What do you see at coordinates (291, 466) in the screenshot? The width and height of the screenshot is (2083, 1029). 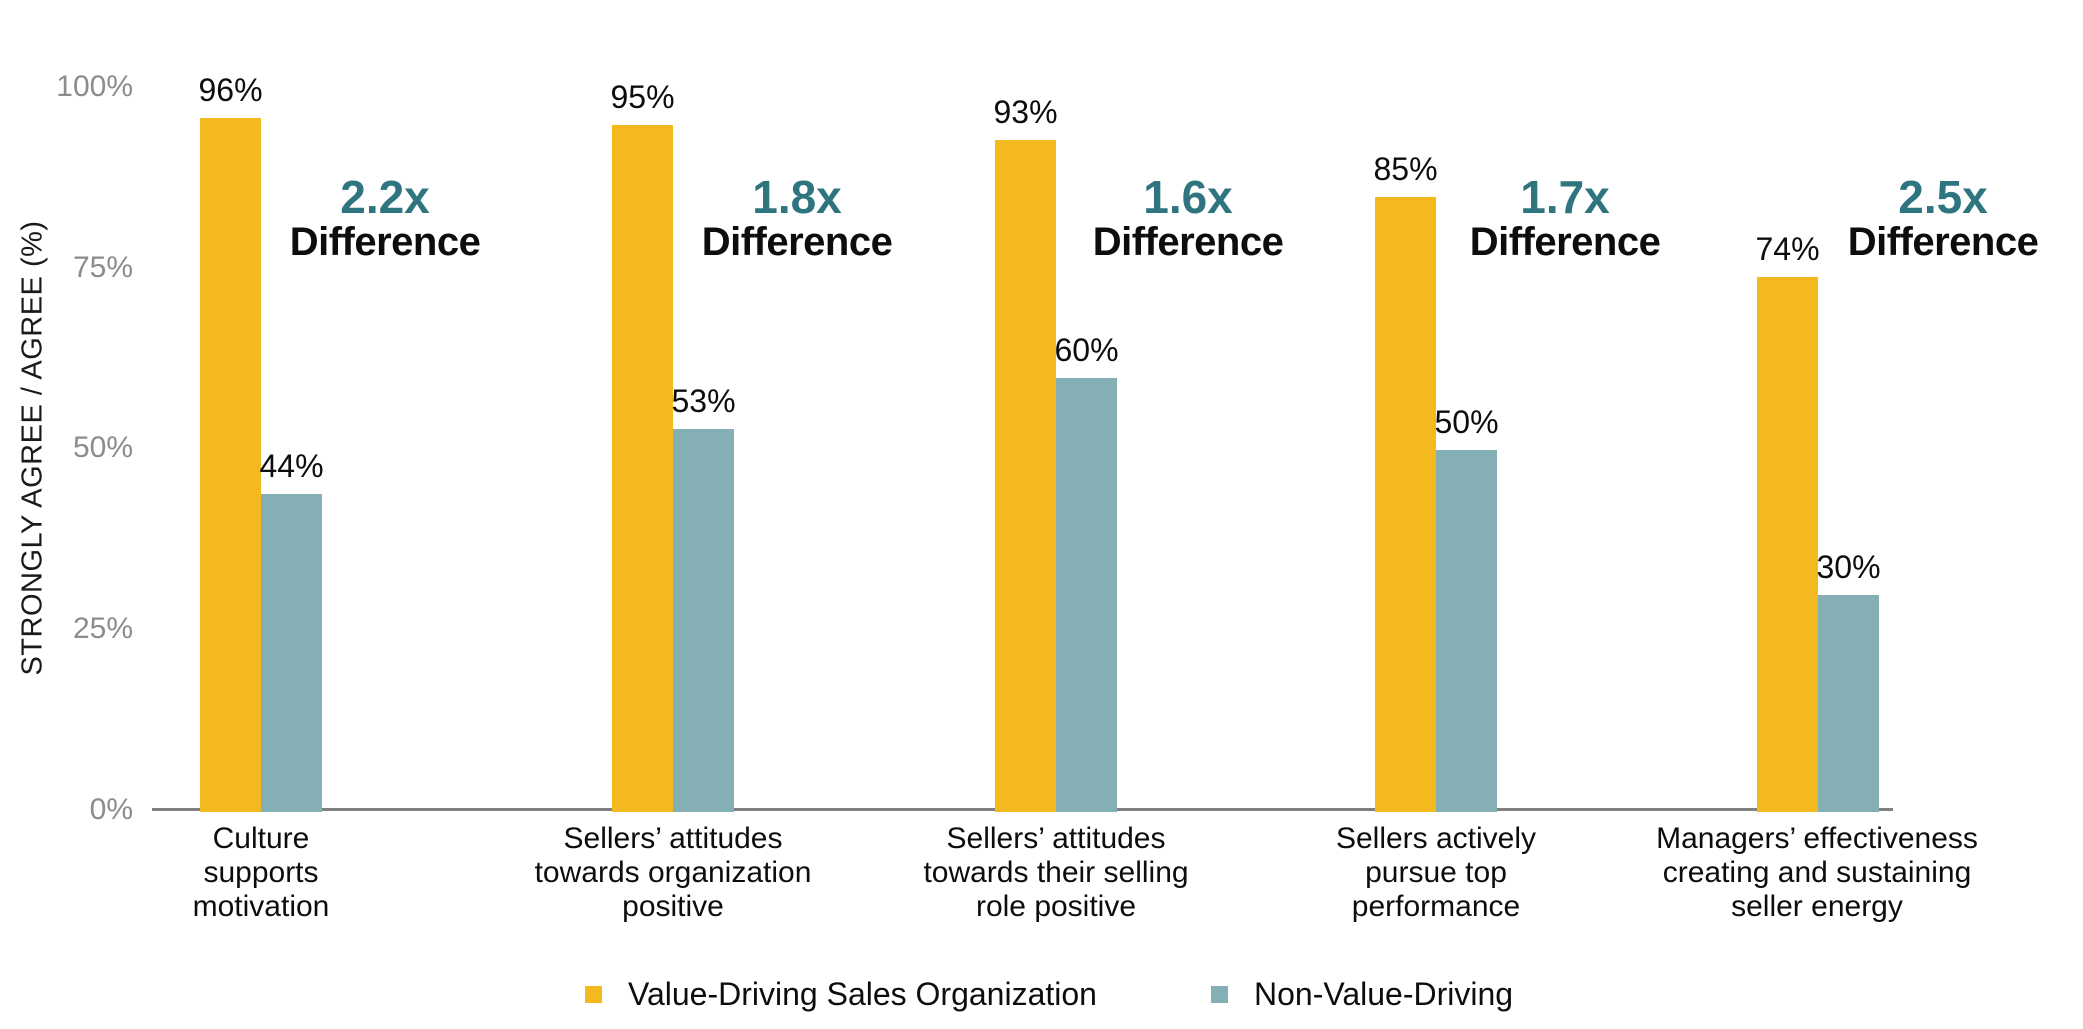 I see `bar-value-label: 44%` at bounding box center [291, 466].